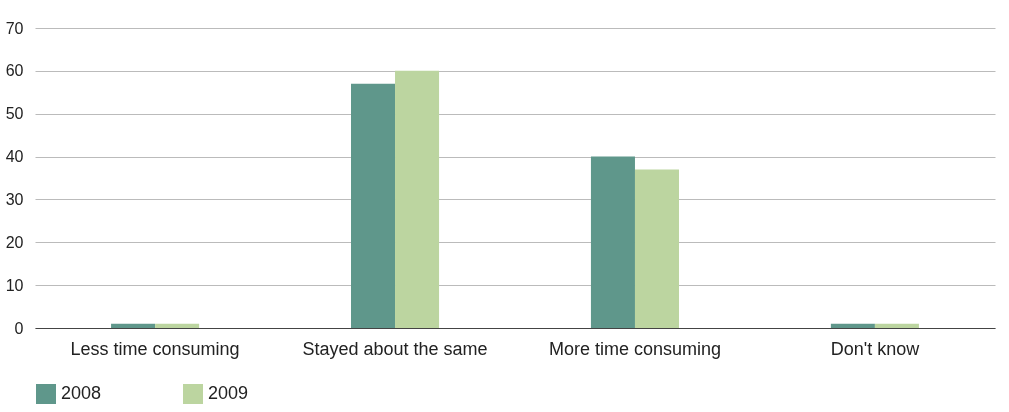 The image size is (1009, 412). Describe the element at coordinates (14, 71) in the screenshot. I see `y-tick-label: 60` at that location.